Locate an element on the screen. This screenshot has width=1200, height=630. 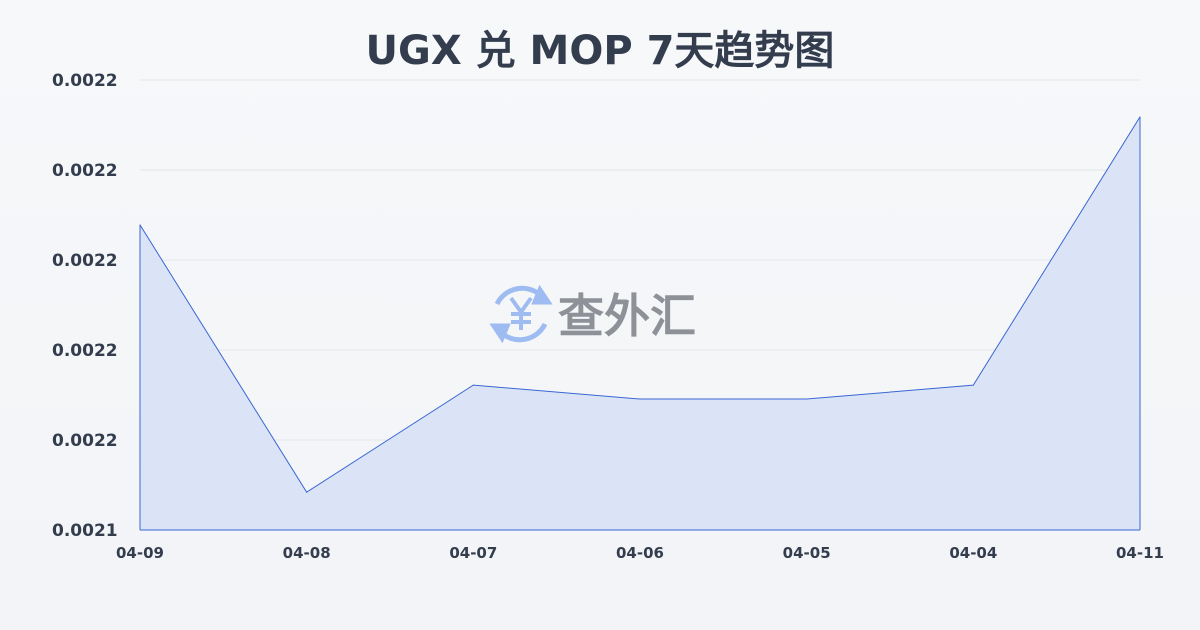
yen-exchange-icon is located at coordinates (521, 314).